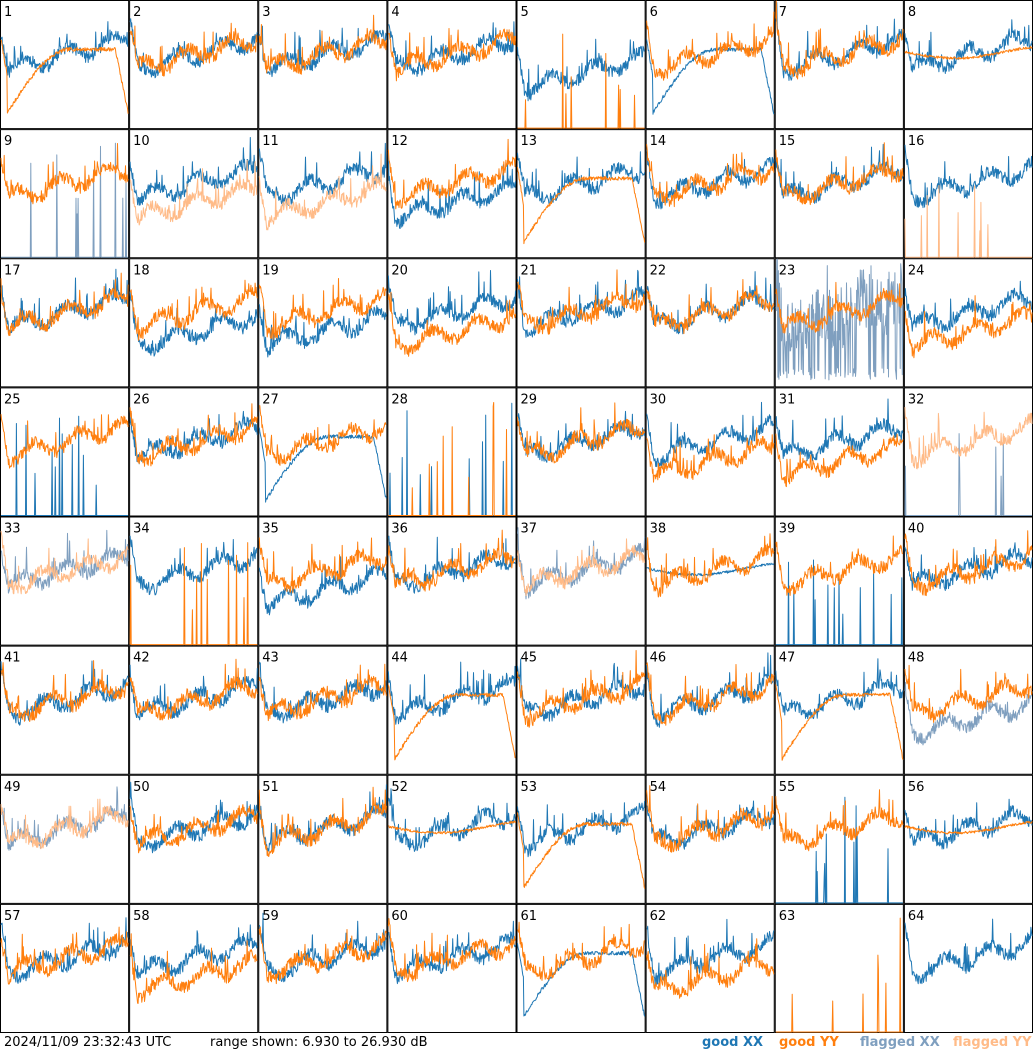 The width and height of the screenshot is (1033, 1053). What do you see at coordinates (270, 916) in the screenshot?
I see `panel-label: 59` at bounding box center [270, 916].